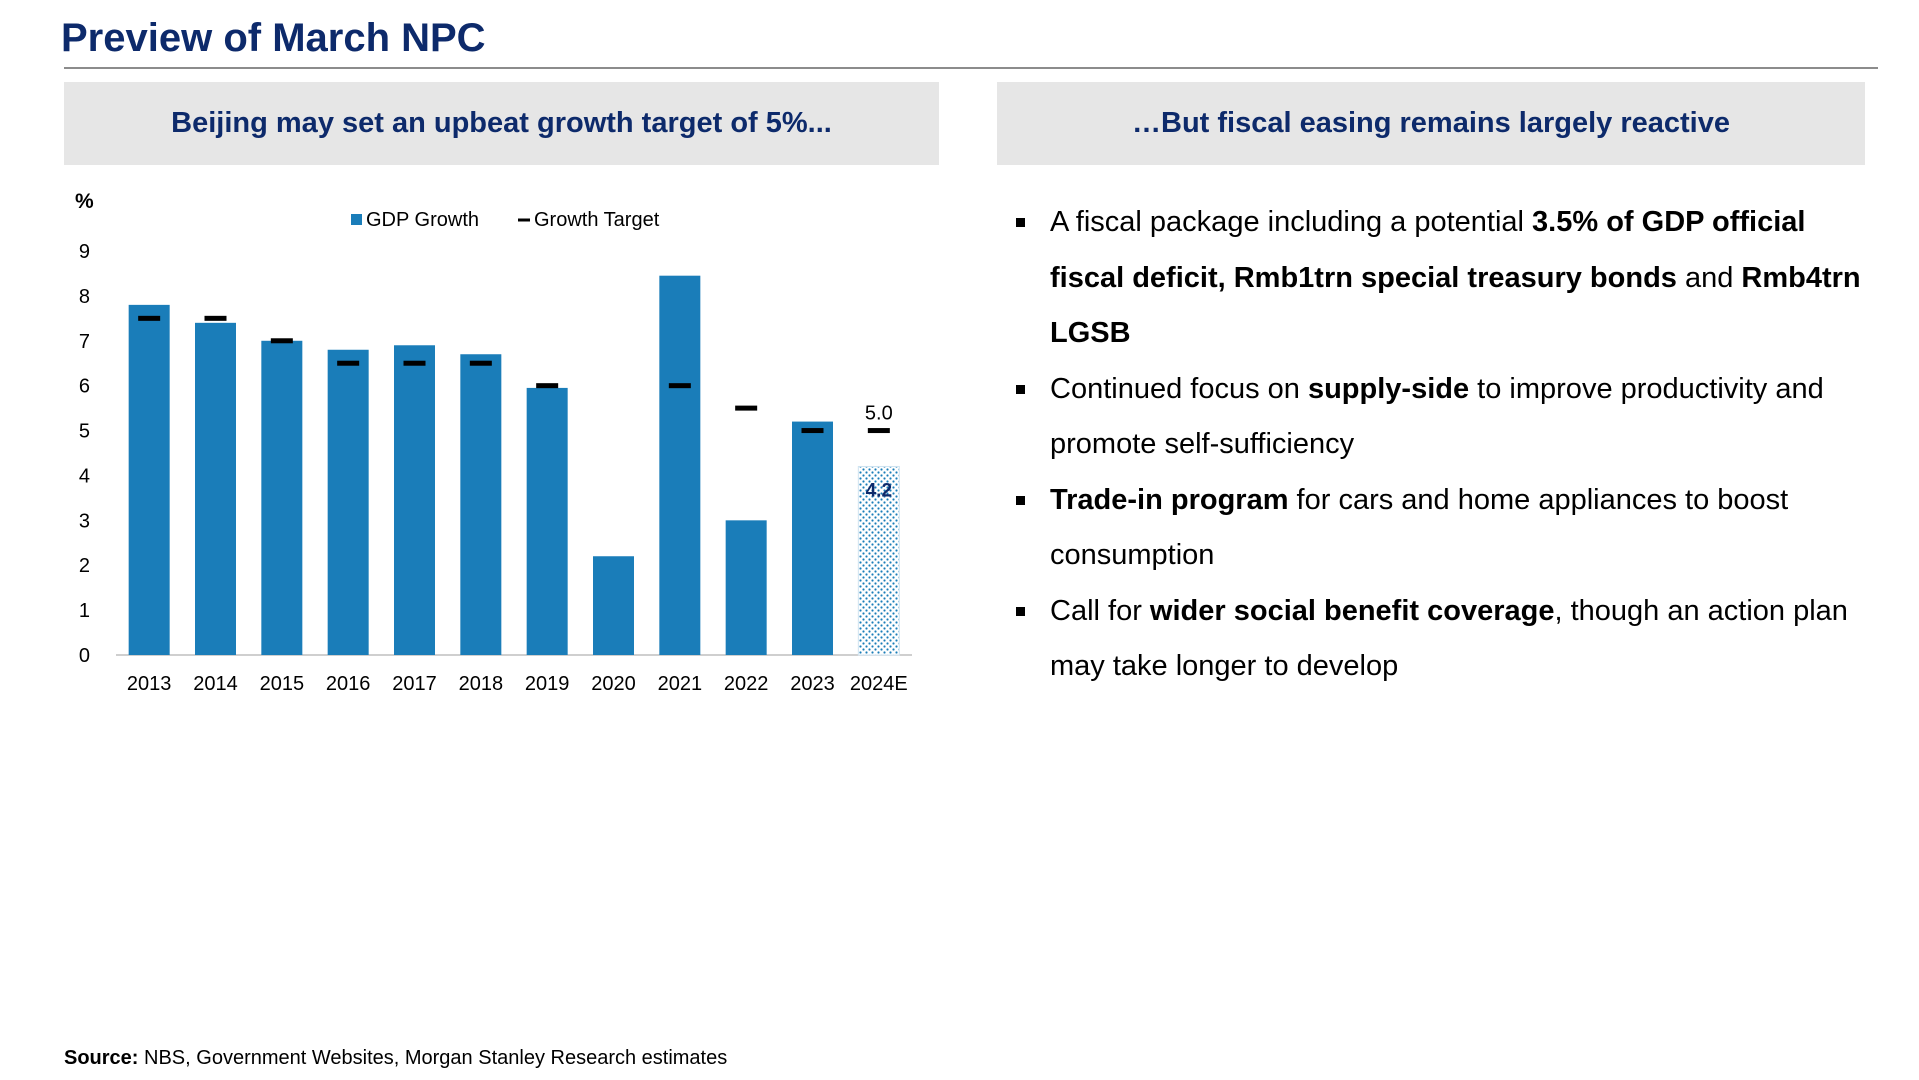  I want to click on x-tick-label: 2015, so click(282, 684).